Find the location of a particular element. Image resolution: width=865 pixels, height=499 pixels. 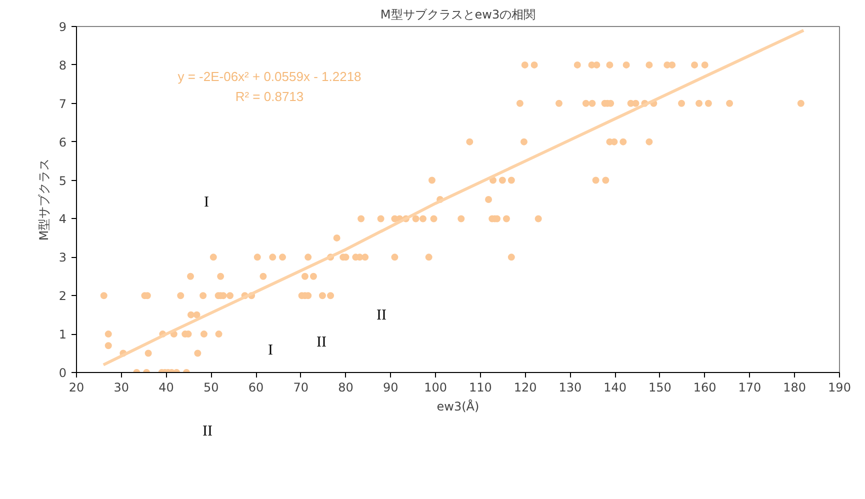

y-tick-label: 6 is located at coordinates (62, 142).